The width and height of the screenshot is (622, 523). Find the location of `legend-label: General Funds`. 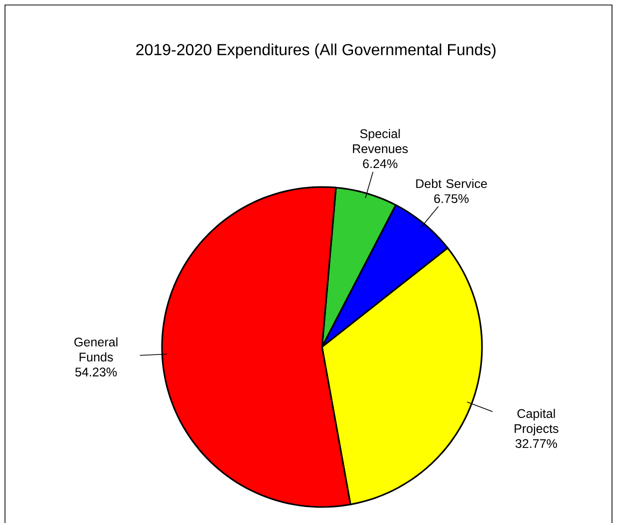

legend-label: General Funds is located at coordinates (96, 349).